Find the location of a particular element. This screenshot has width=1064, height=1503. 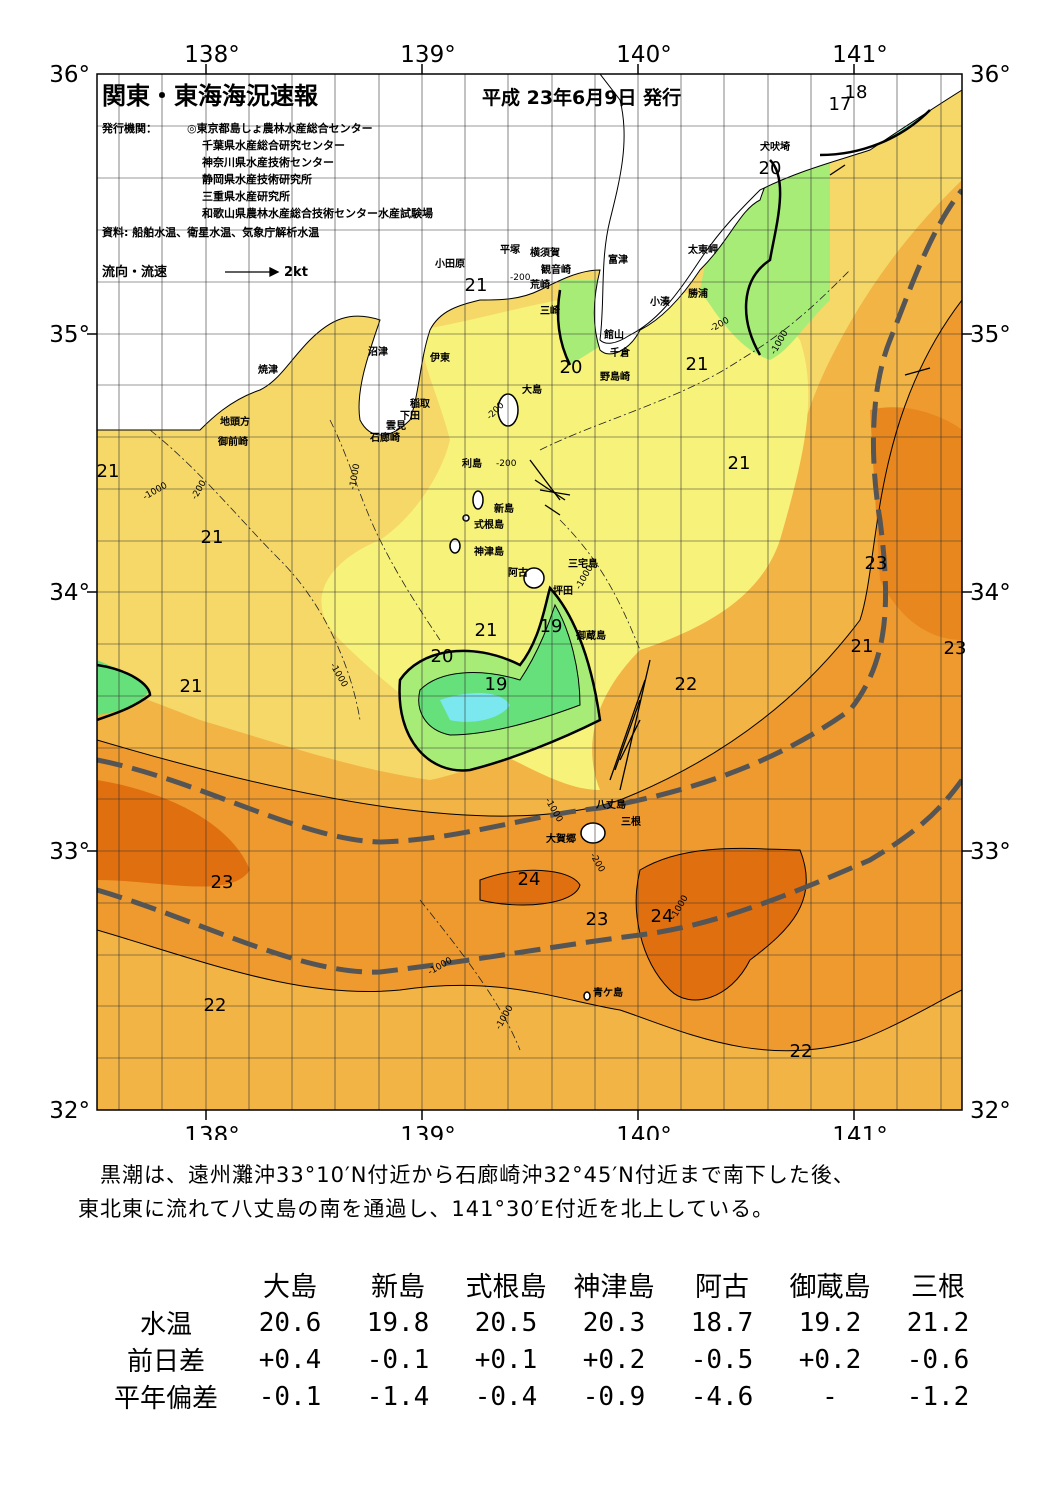

table-cell: -0.9 is located at coordinates (614, 1396).